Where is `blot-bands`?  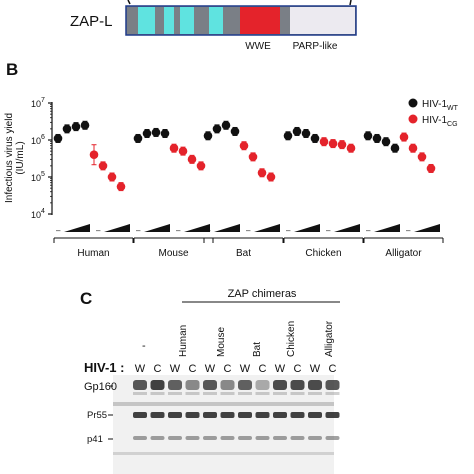
blot-bands is located at coordinates (226, 417).